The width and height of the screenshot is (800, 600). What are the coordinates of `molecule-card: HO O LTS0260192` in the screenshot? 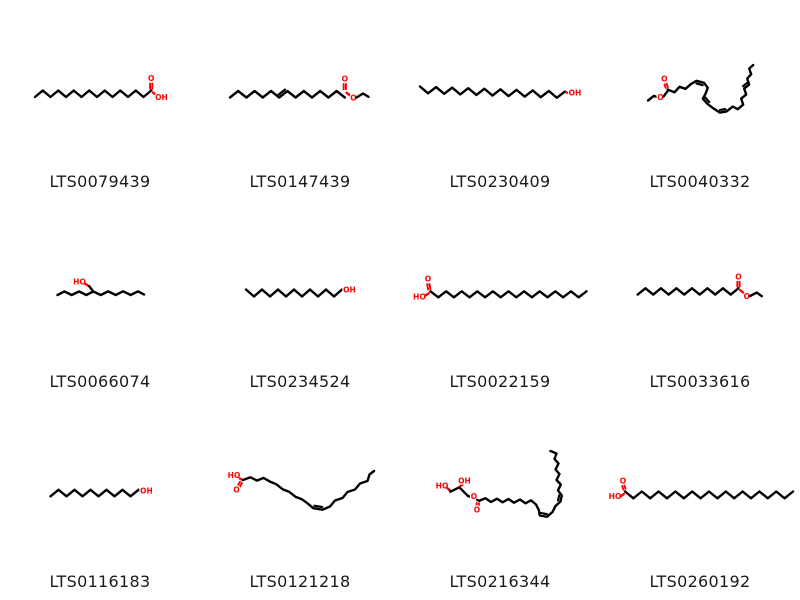 It's located at (700, 500).